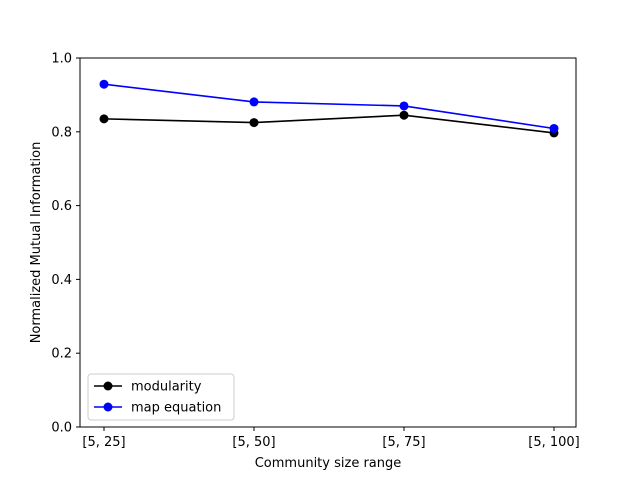  I want to click on y-tick-label-0: 0.0, so click(61, 428).